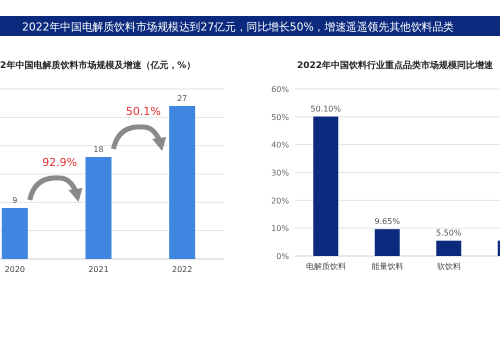 Image resolution: width=500 pixels, height=350 pixels. Describe the element at coordinates (182, 269) in the screenshot. I see `x-tick-label: 2022` at that location.